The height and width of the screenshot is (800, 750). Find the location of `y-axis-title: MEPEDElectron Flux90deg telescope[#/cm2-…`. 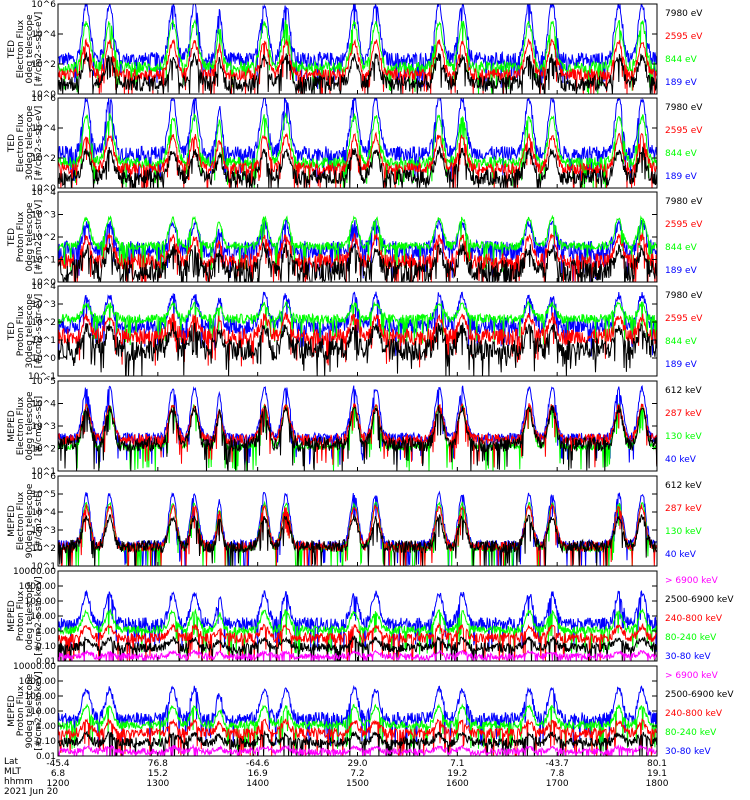

y-axis-title: MEPEDElectron Flux90deg telescope[#/cm2-… is located at coordinates (25, 520).